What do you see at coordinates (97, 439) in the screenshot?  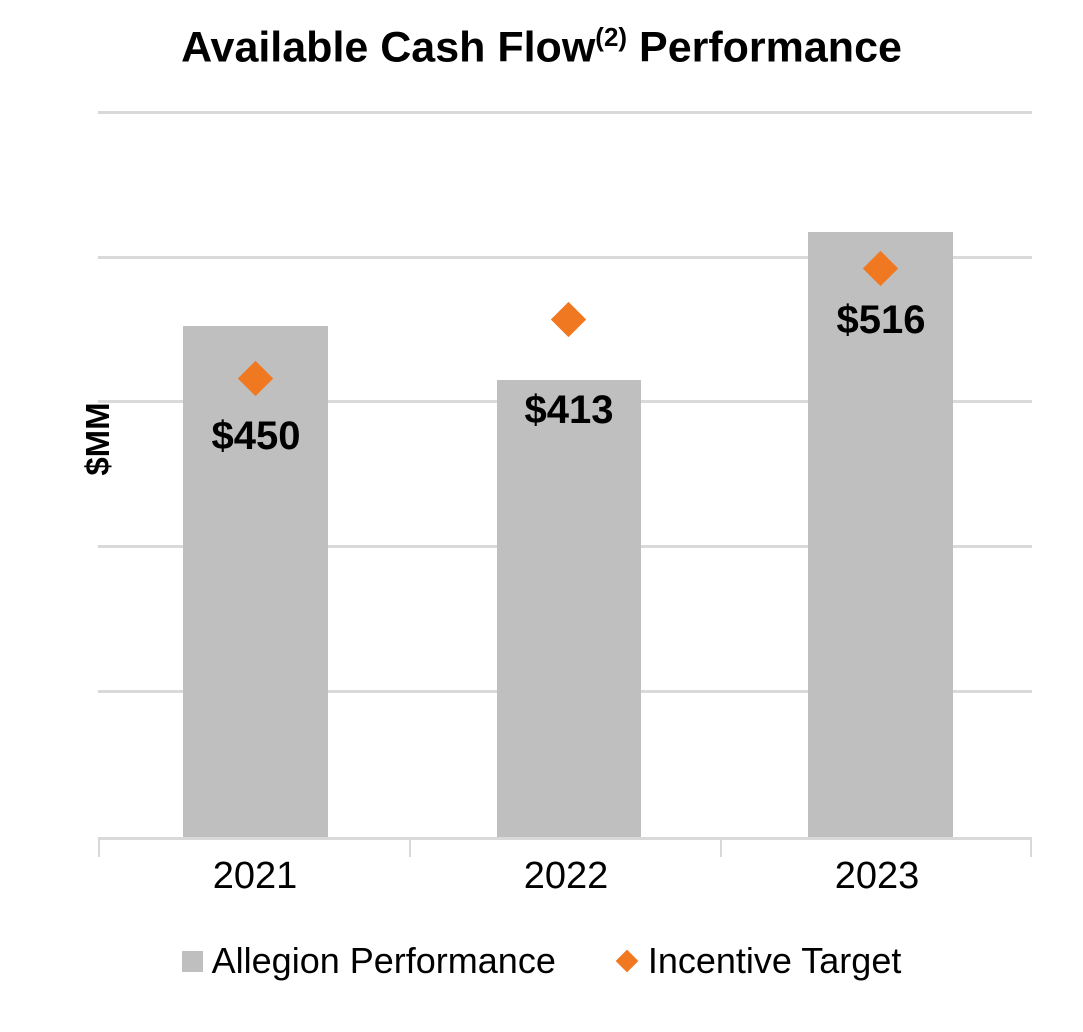 I see `y-axis-title: $MM` at bounding box center [97, 439].